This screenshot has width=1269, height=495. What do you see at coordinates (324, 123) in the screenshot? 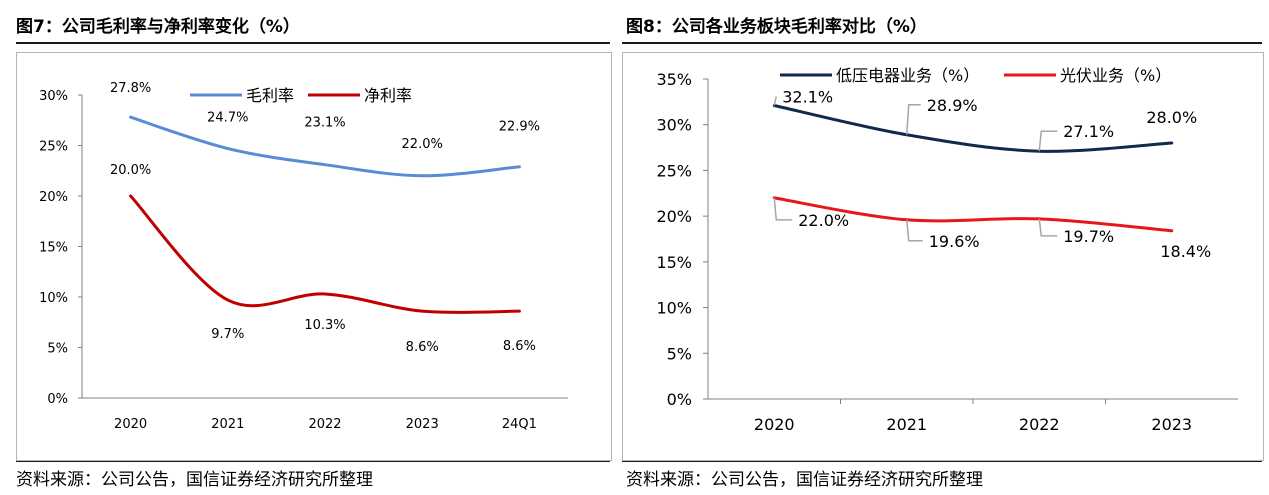
I see `data-label: 23.1%` at bounding box center [324, 123].